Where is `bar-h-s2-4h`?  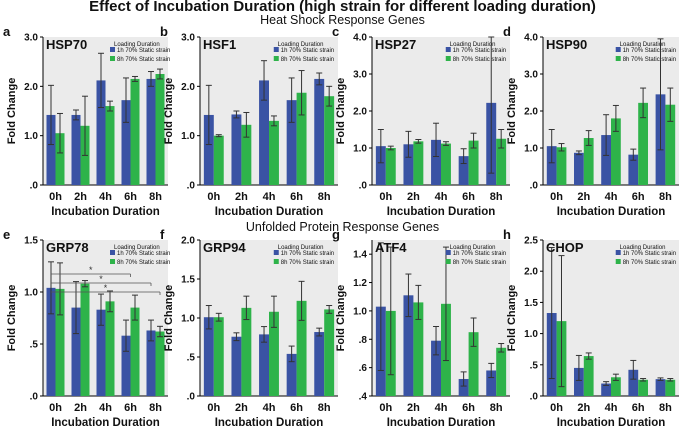 bar-h-s2-4h is located at coordinates (616, 386).